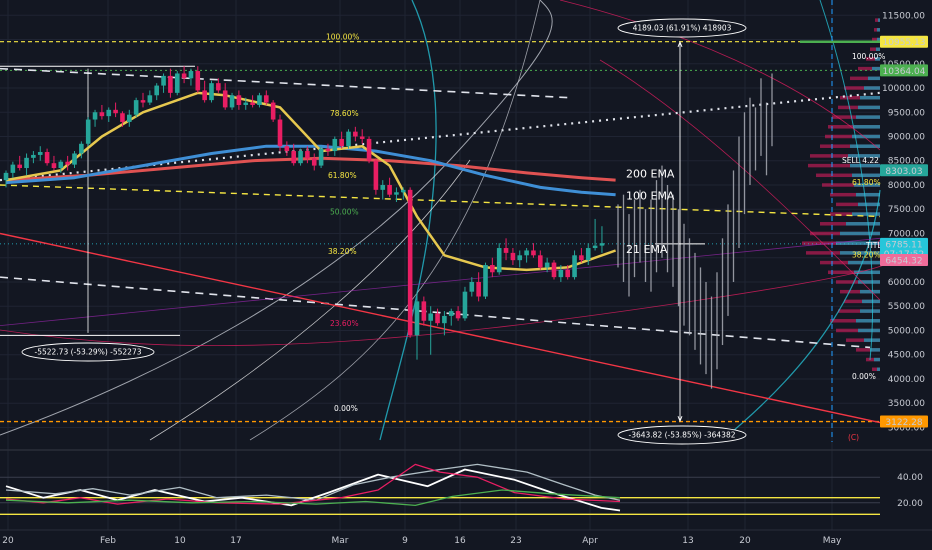 This screenshot has height=550, width=932. What do you see at coordinates (906, 113) in the screenshot?
I see `y-tick-label: 9500.00` at bounding box center [906, 113].